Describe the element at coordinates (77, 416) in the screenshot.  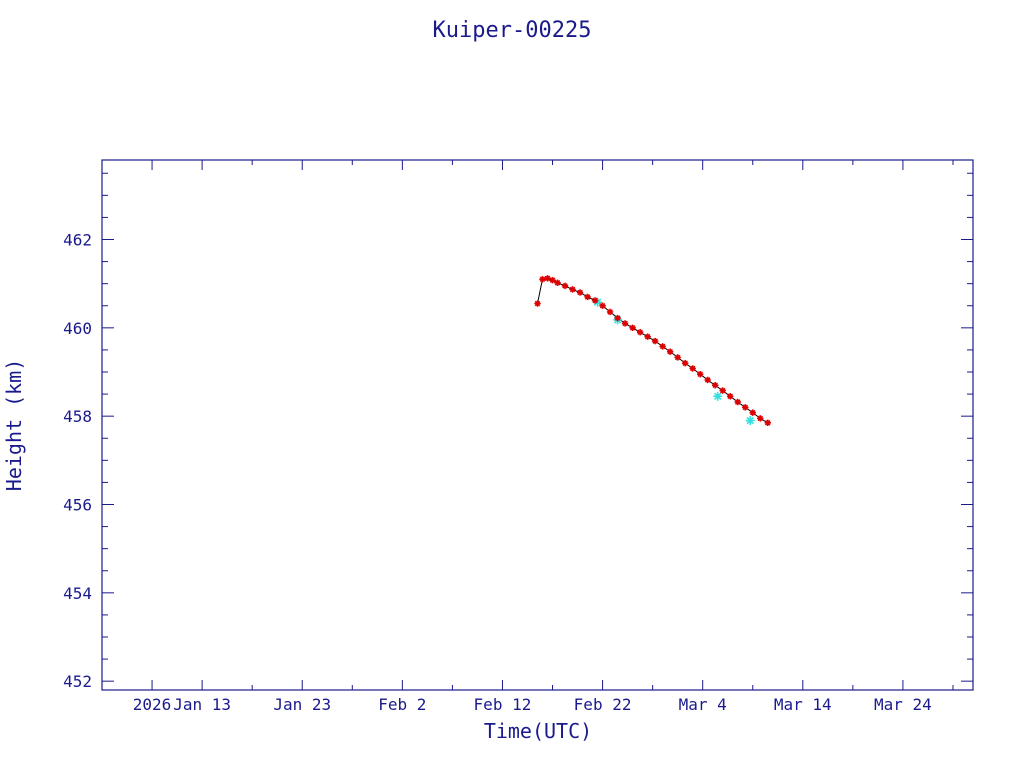
I see `y-tick-label: 458` at that location.